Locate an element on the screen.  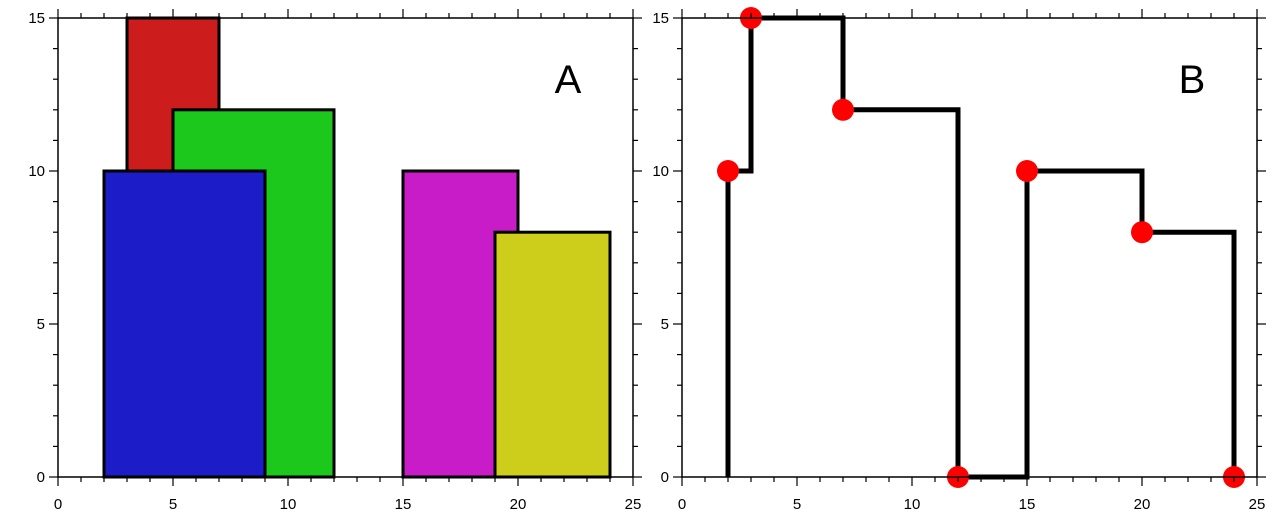
panel-label: B is located at coordinates (1192, 80).